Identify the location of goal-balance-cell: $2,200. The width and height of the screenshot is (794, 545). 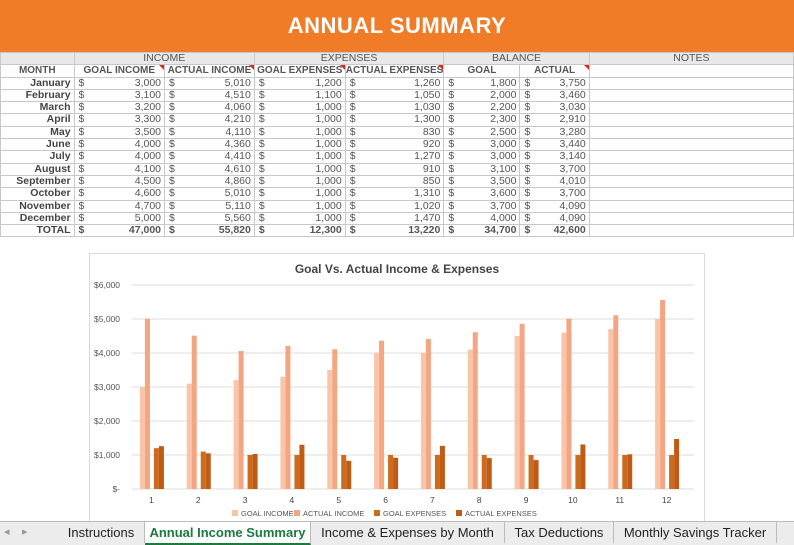
(482, 108).